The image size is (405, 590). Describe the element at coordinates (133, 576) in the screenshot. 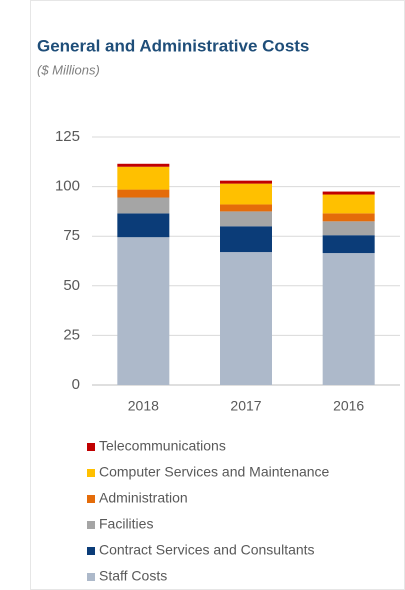

I see `legend-label: Staff Costs` at that location.